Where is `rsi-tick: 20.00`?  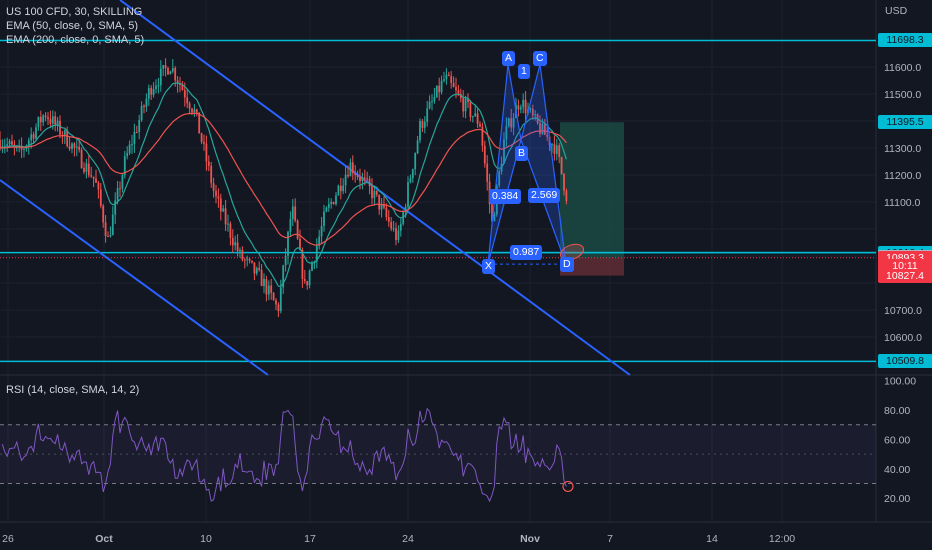
rsi-tick: 20.00 is located at coordinates (897, 499).